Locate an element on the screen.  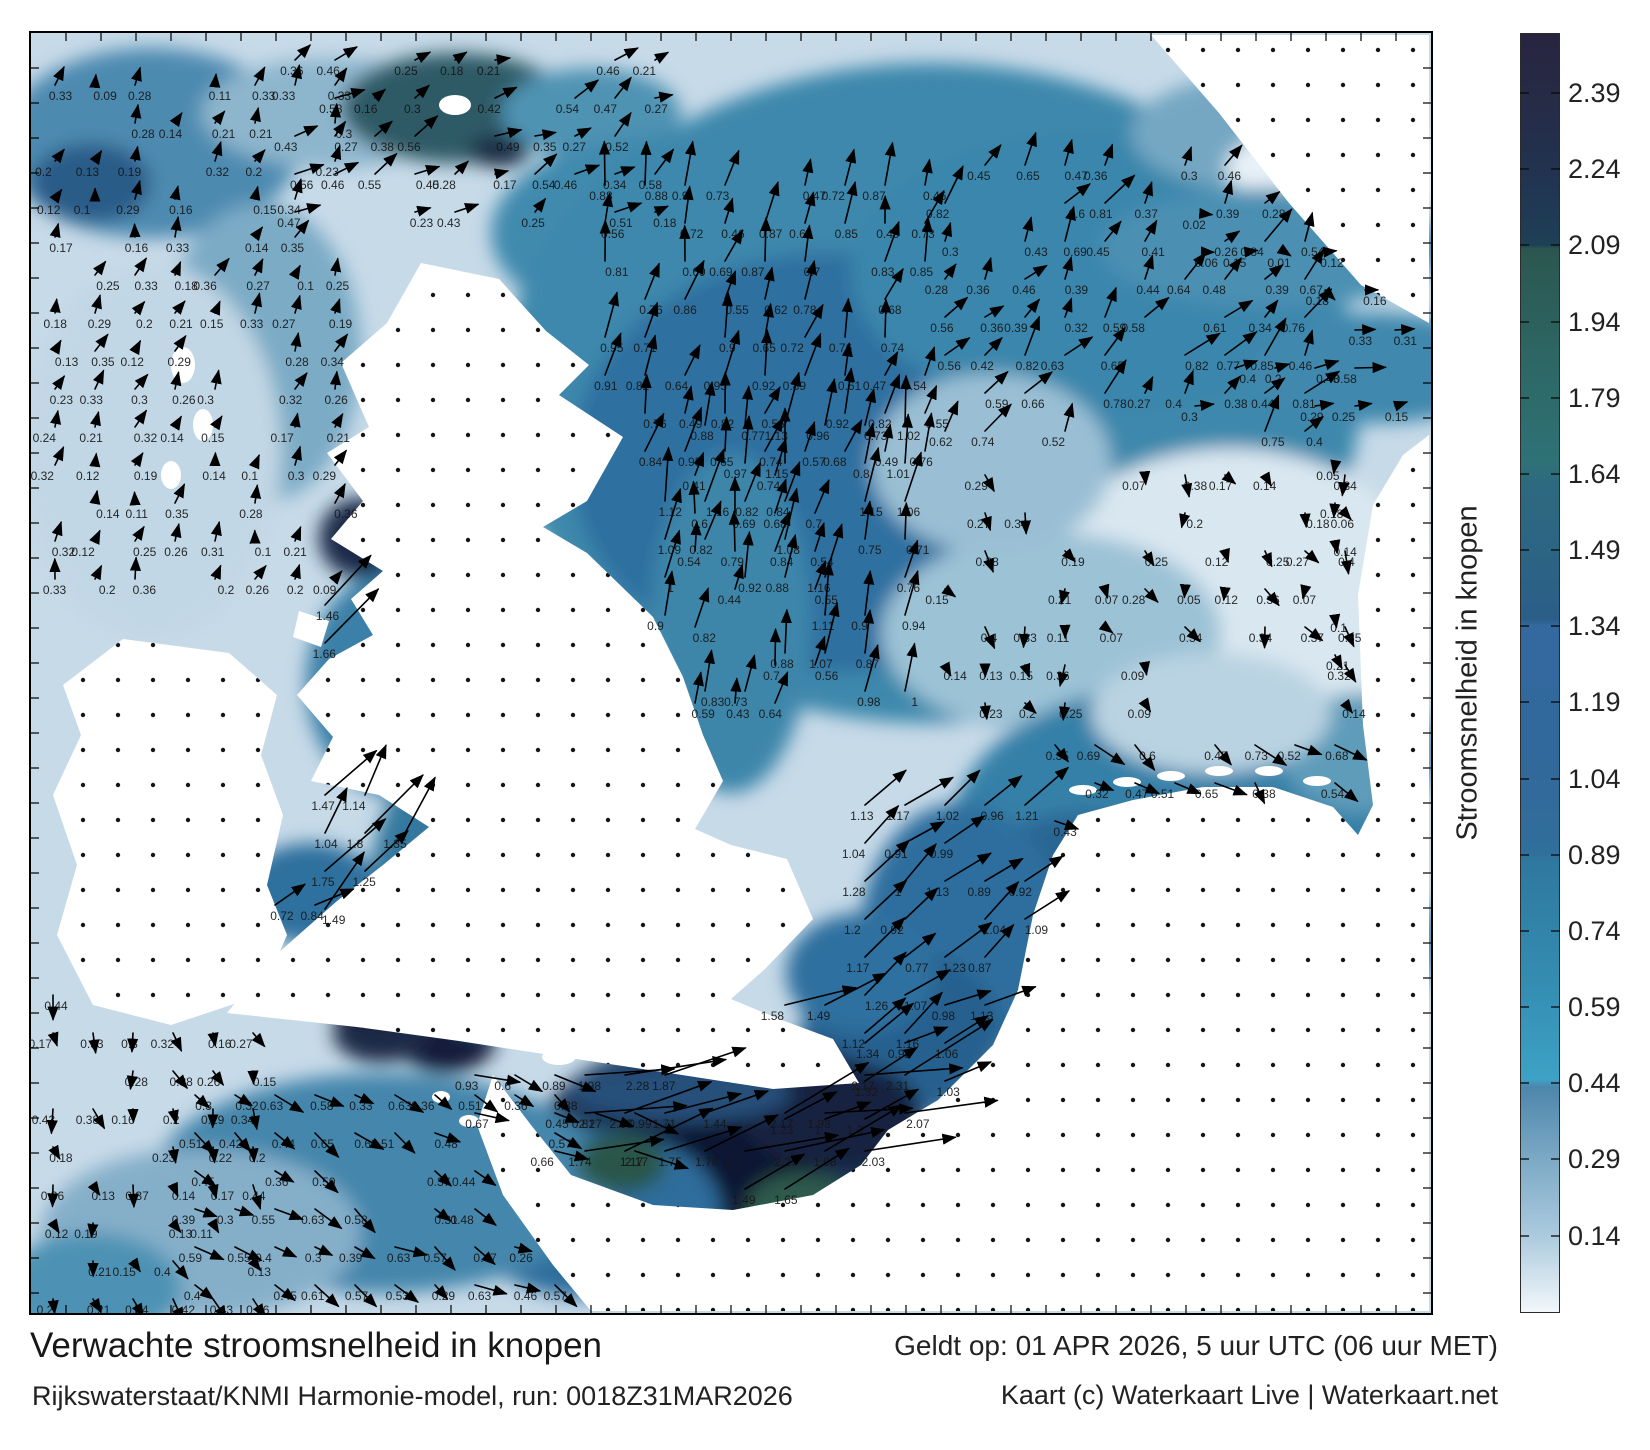
svg-text: 0.66 is located at coordinates (542, 1162).